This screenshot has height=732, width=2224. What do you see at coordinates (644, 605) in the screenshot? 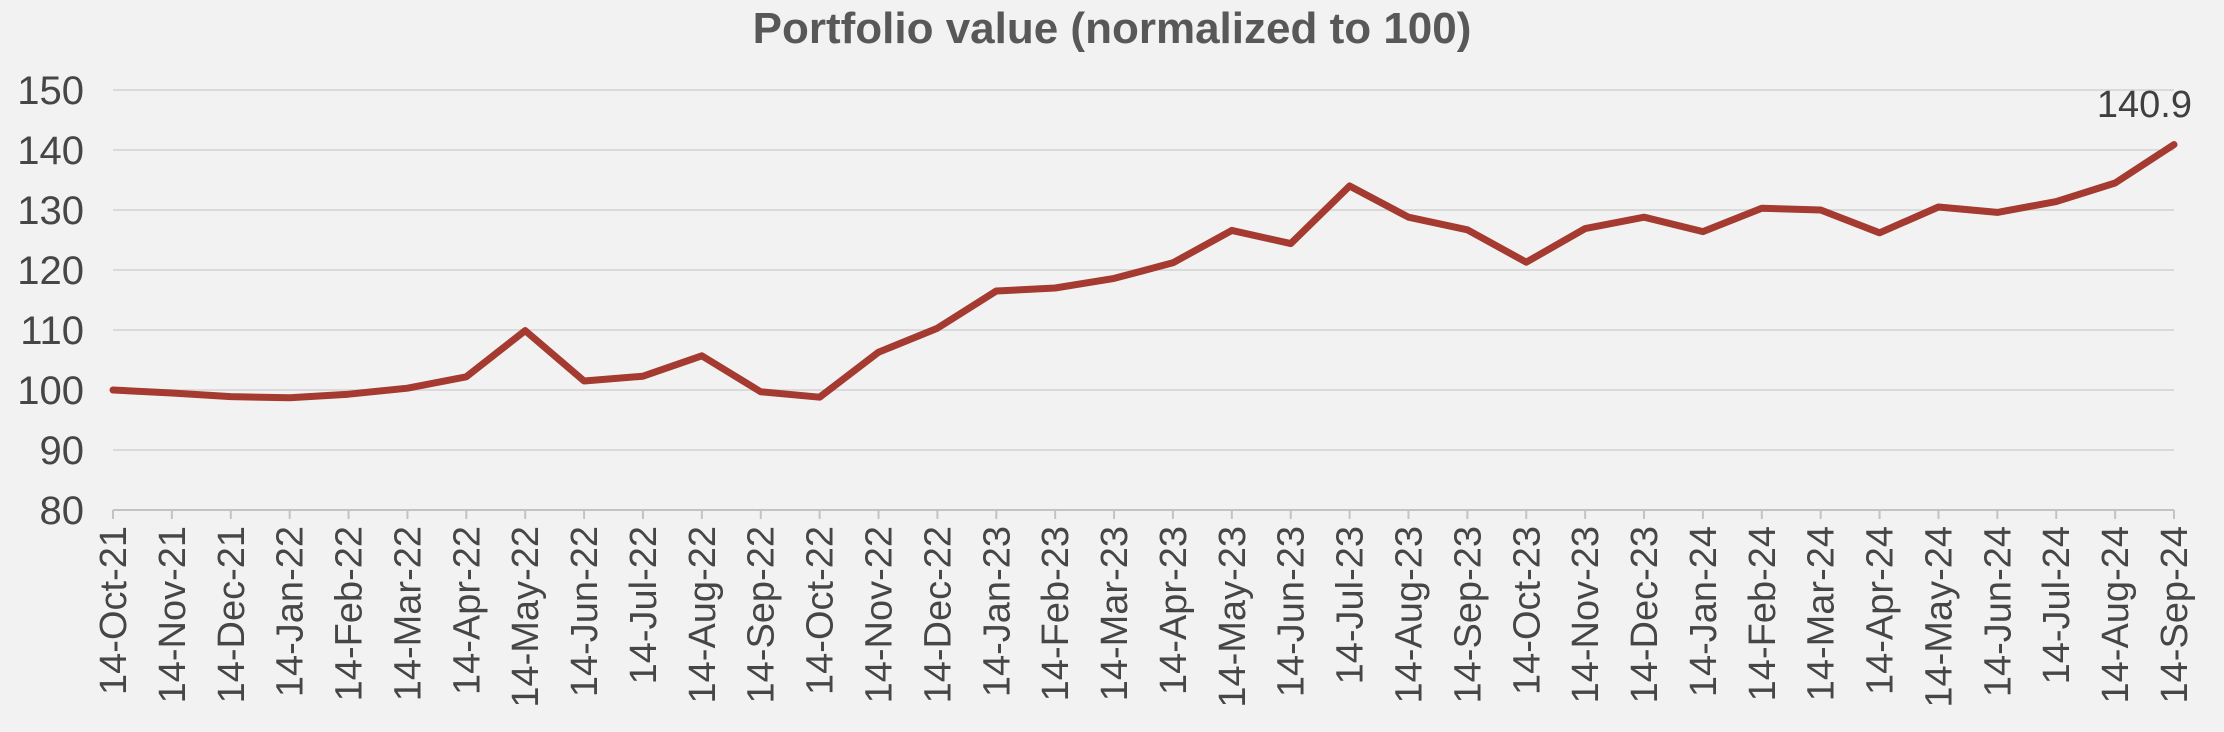
I see `x-axis-tick-label: 14-Jul-22` at bounding box center [644, 605].